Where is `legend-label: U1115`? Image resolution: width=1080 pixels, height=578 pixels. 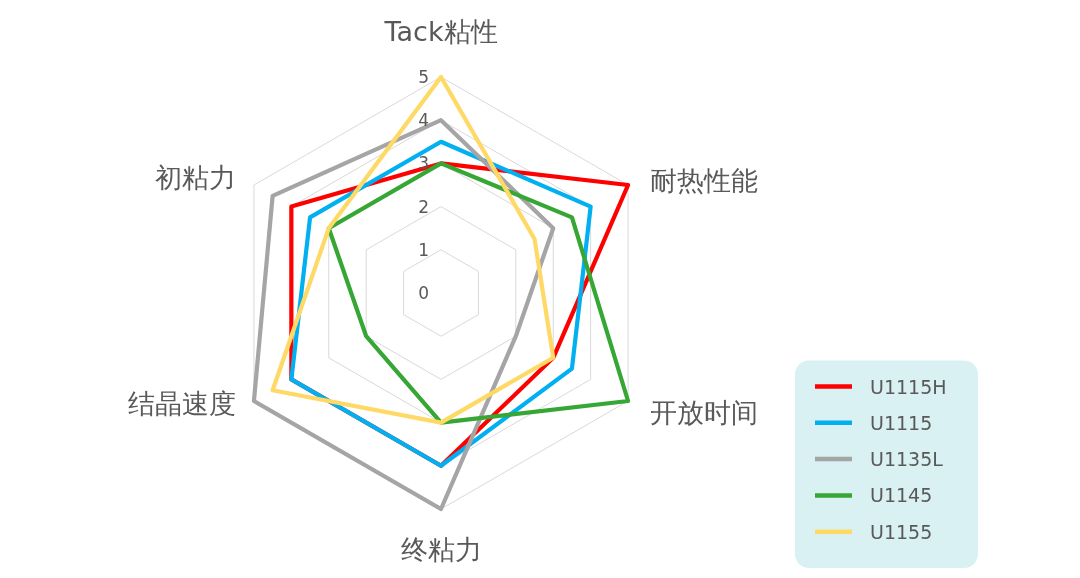 legend-label: U1115 is located at coordinates (901, 422).